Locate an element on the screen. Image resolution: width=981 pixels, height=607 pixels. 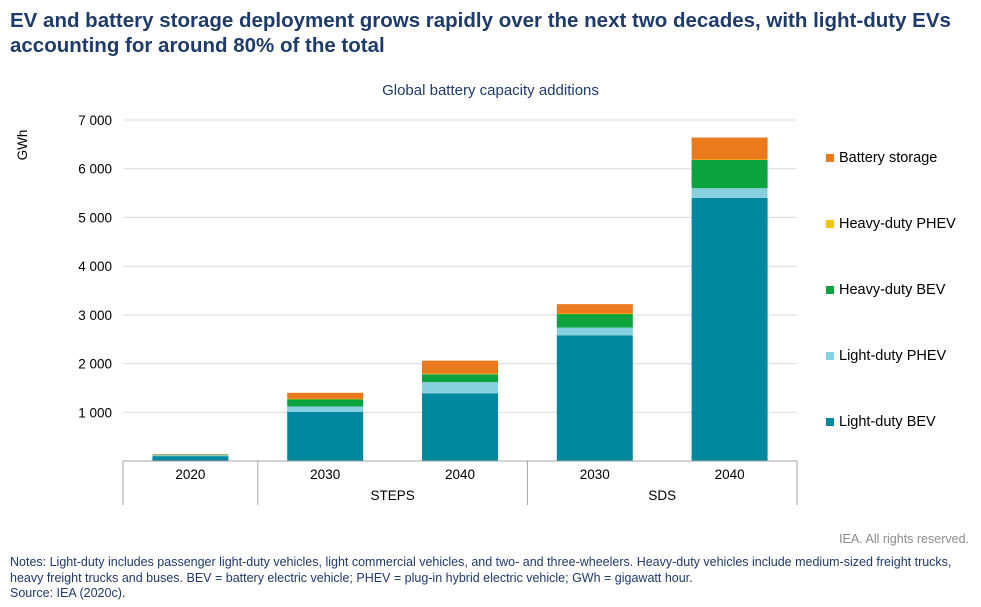
legend-label: Battery storage is located at coordinates (888, 158).